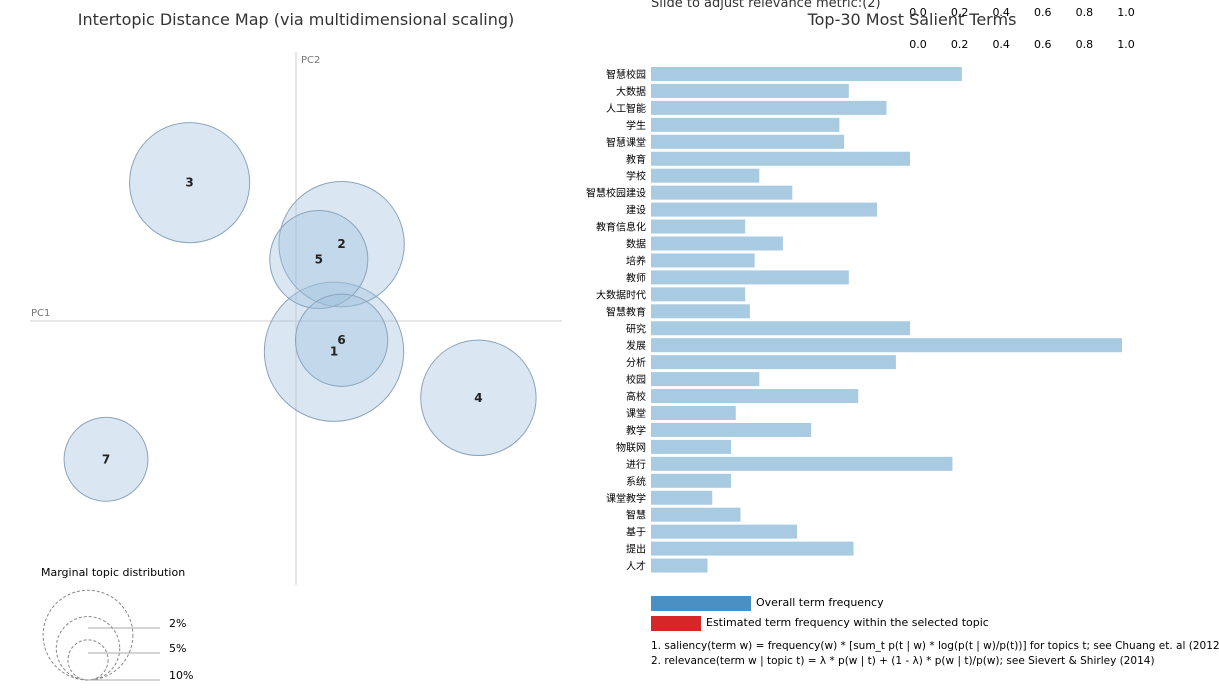 The width and height of the screenshot is (1219, 693). I want to click on topic-label-3: 3, so click(189, 183).